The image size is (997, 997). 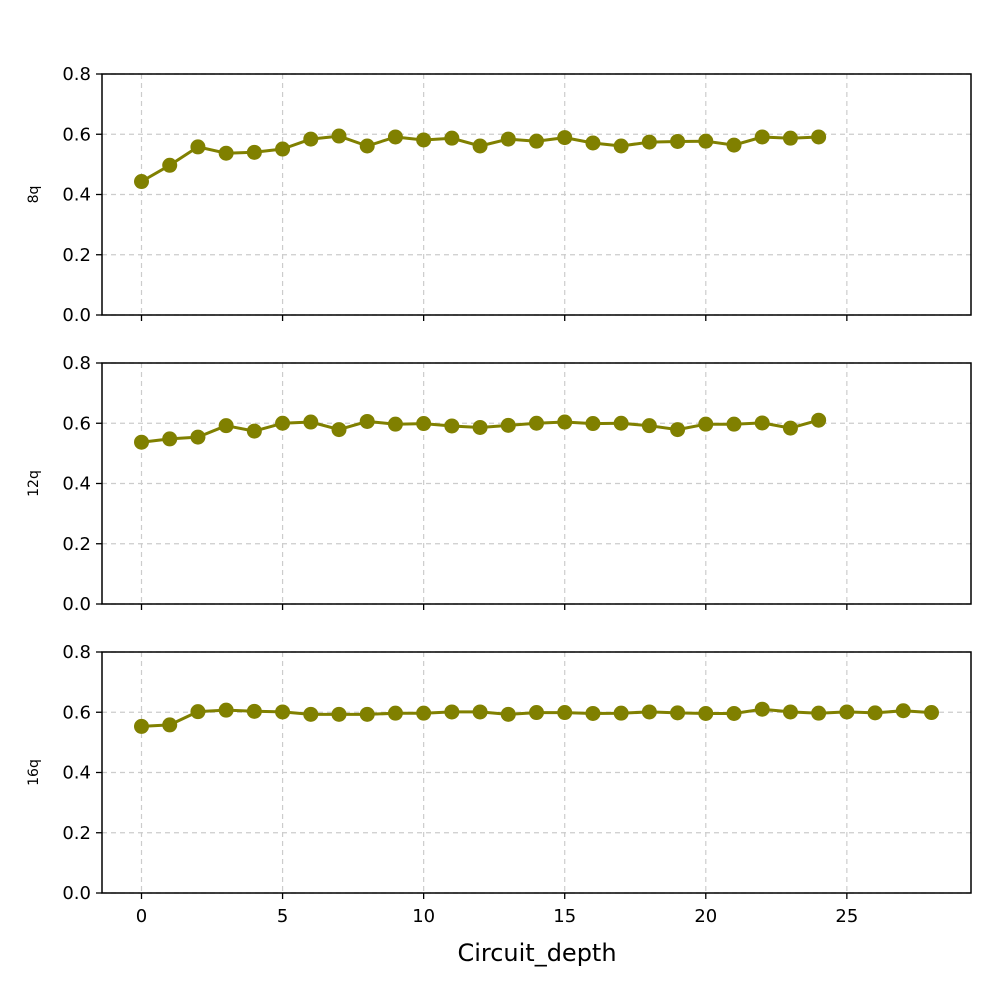 I want to click on panel-ylabel: 16q, so click(x=34, y=772).